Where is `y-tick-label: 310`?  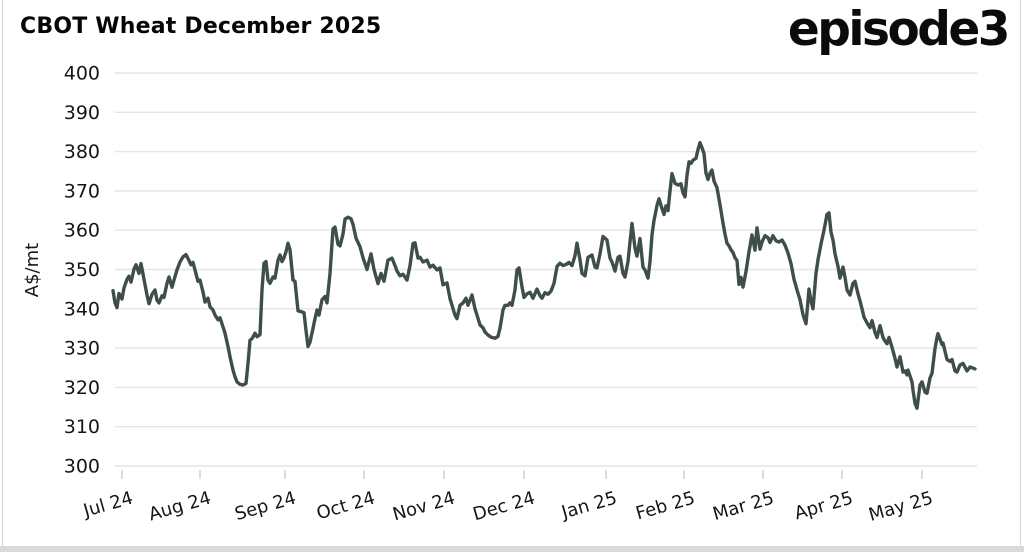
y-tick-label: 310 is located at coordinates (82, 427).